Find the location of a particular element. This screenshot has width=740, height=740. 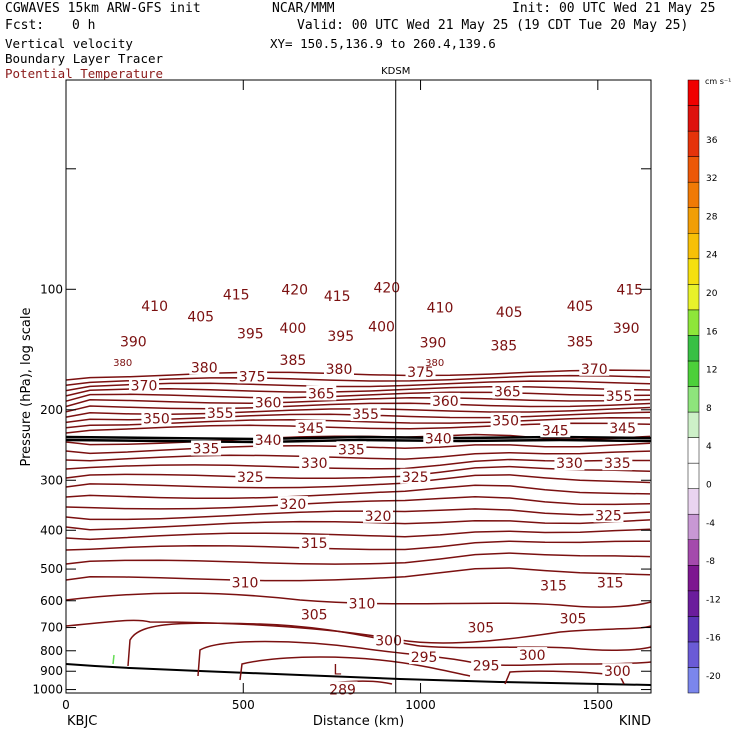

contour-label: 340 is located at coordinates (438, 440).